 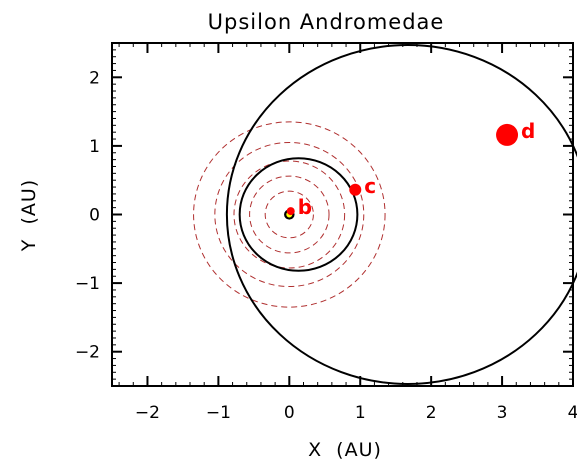 I want to click on planet-c-label: c, so click(x=370, y=186).